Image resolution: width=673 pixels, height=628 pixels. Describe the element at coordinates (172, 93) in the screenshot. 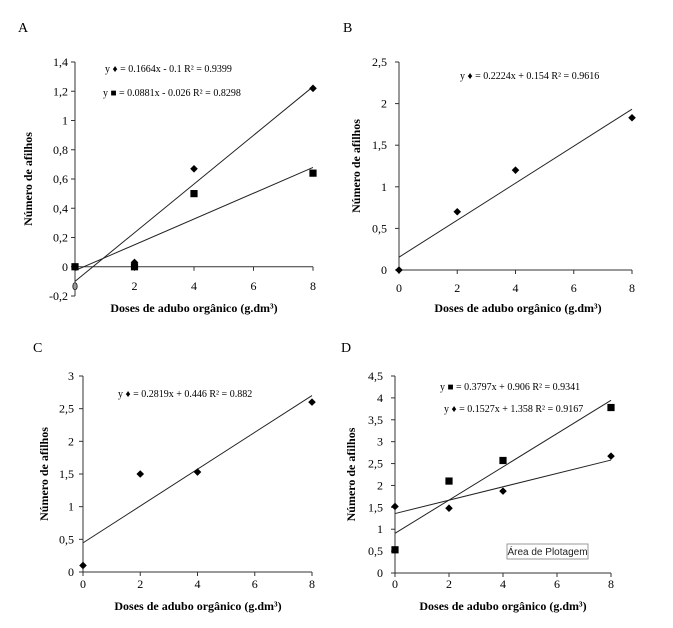

I see `trend-equation: y ■ = 0.0881x - 0.026 R² = 0.8298` at that location.